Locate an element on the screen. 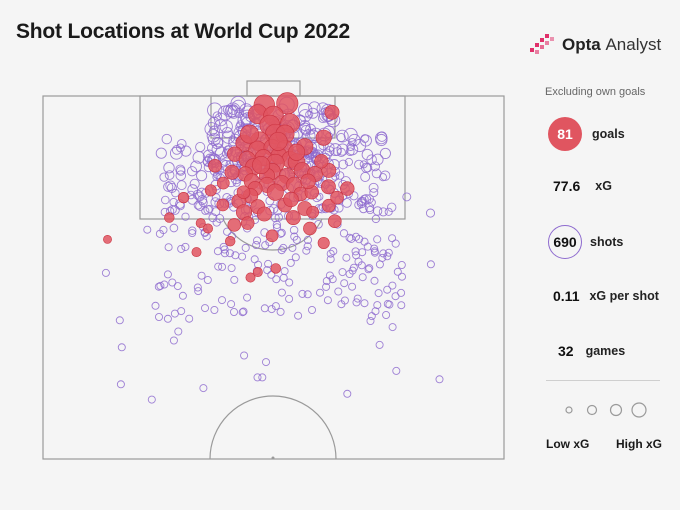 The image size is (680, 510). goals-badge: 81 is located at coordinates (565, 134).